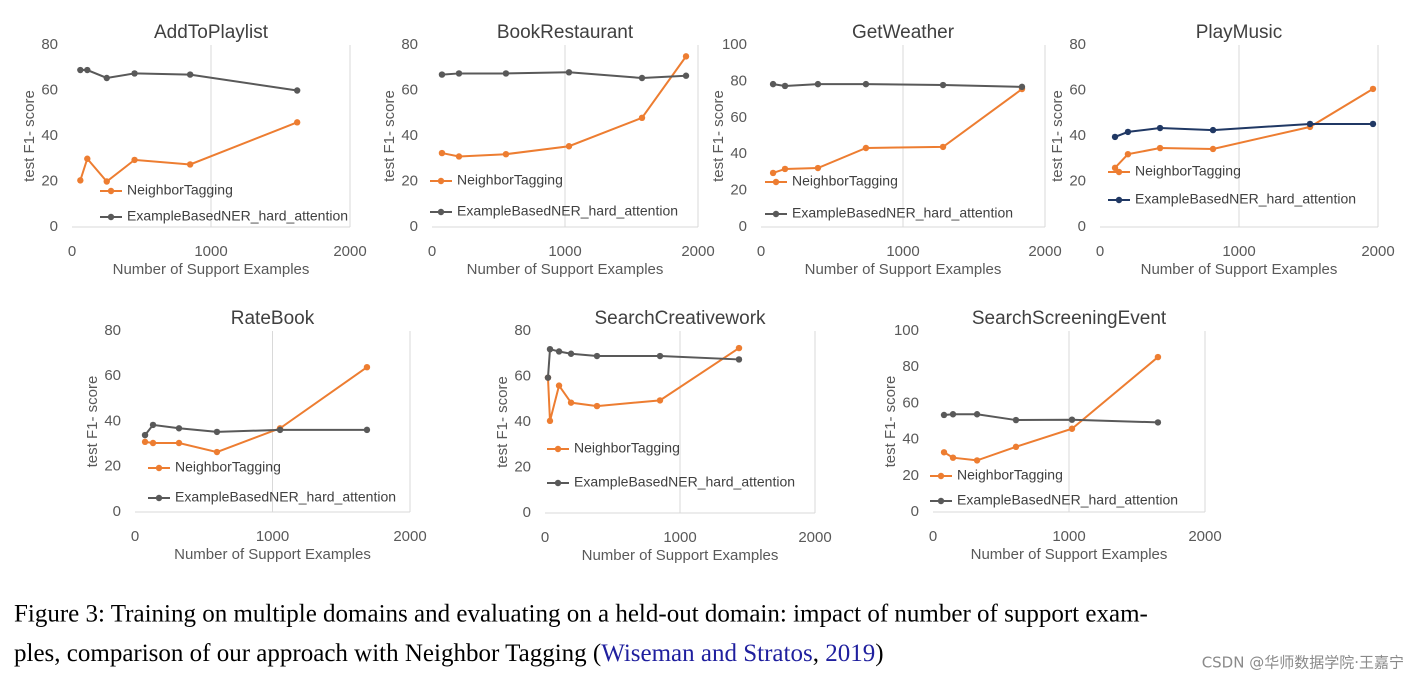  What do you see at coordinates (903, 32) in the screenshot?
I see `chart-title: GetWeather` at bounding box center [903, 32].